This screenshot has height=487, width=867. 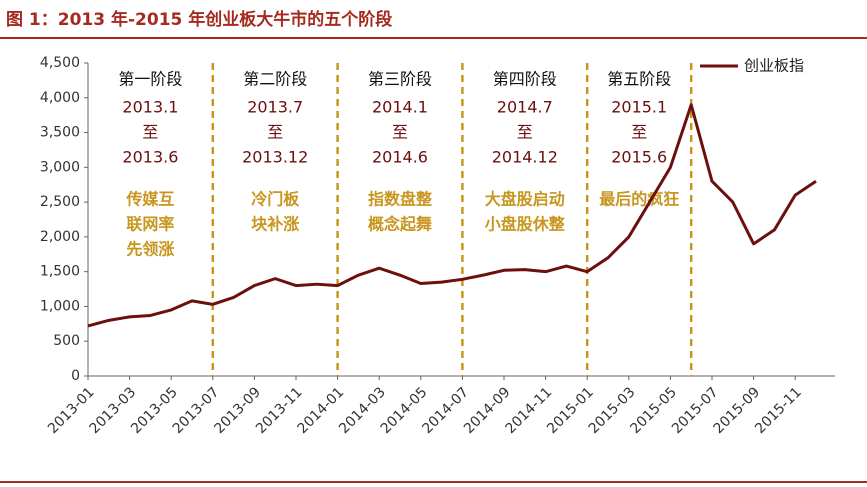 I want to click on phase-desc: 概念起舞, so click(x=400, y=224).